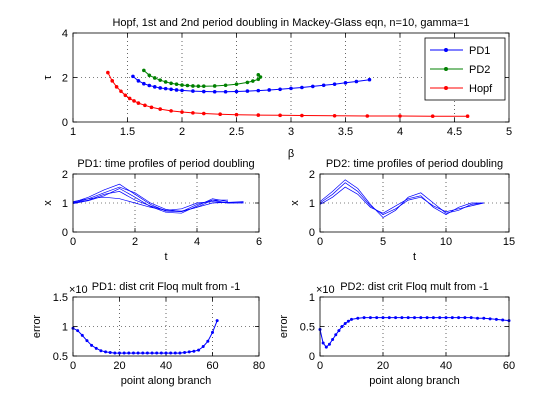 The height and width of the screenshot is (420, 560). I want to click on chart-title: PD1: time profiles of period doubling, so click(165, 164).